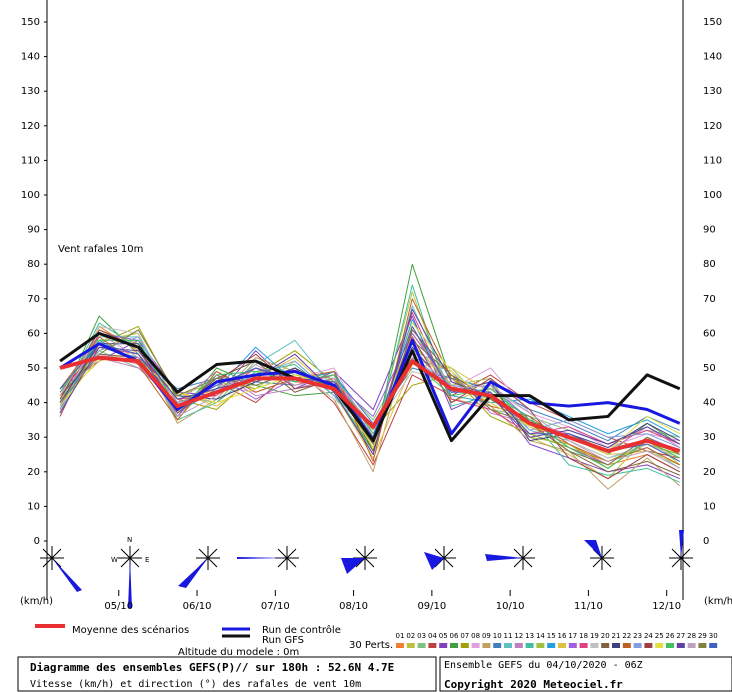 The width and height of the screenshot is (732, 692). Describe the element at coordinates (648, 636) in the screenshot. I see `legend-label: 24` at that location.